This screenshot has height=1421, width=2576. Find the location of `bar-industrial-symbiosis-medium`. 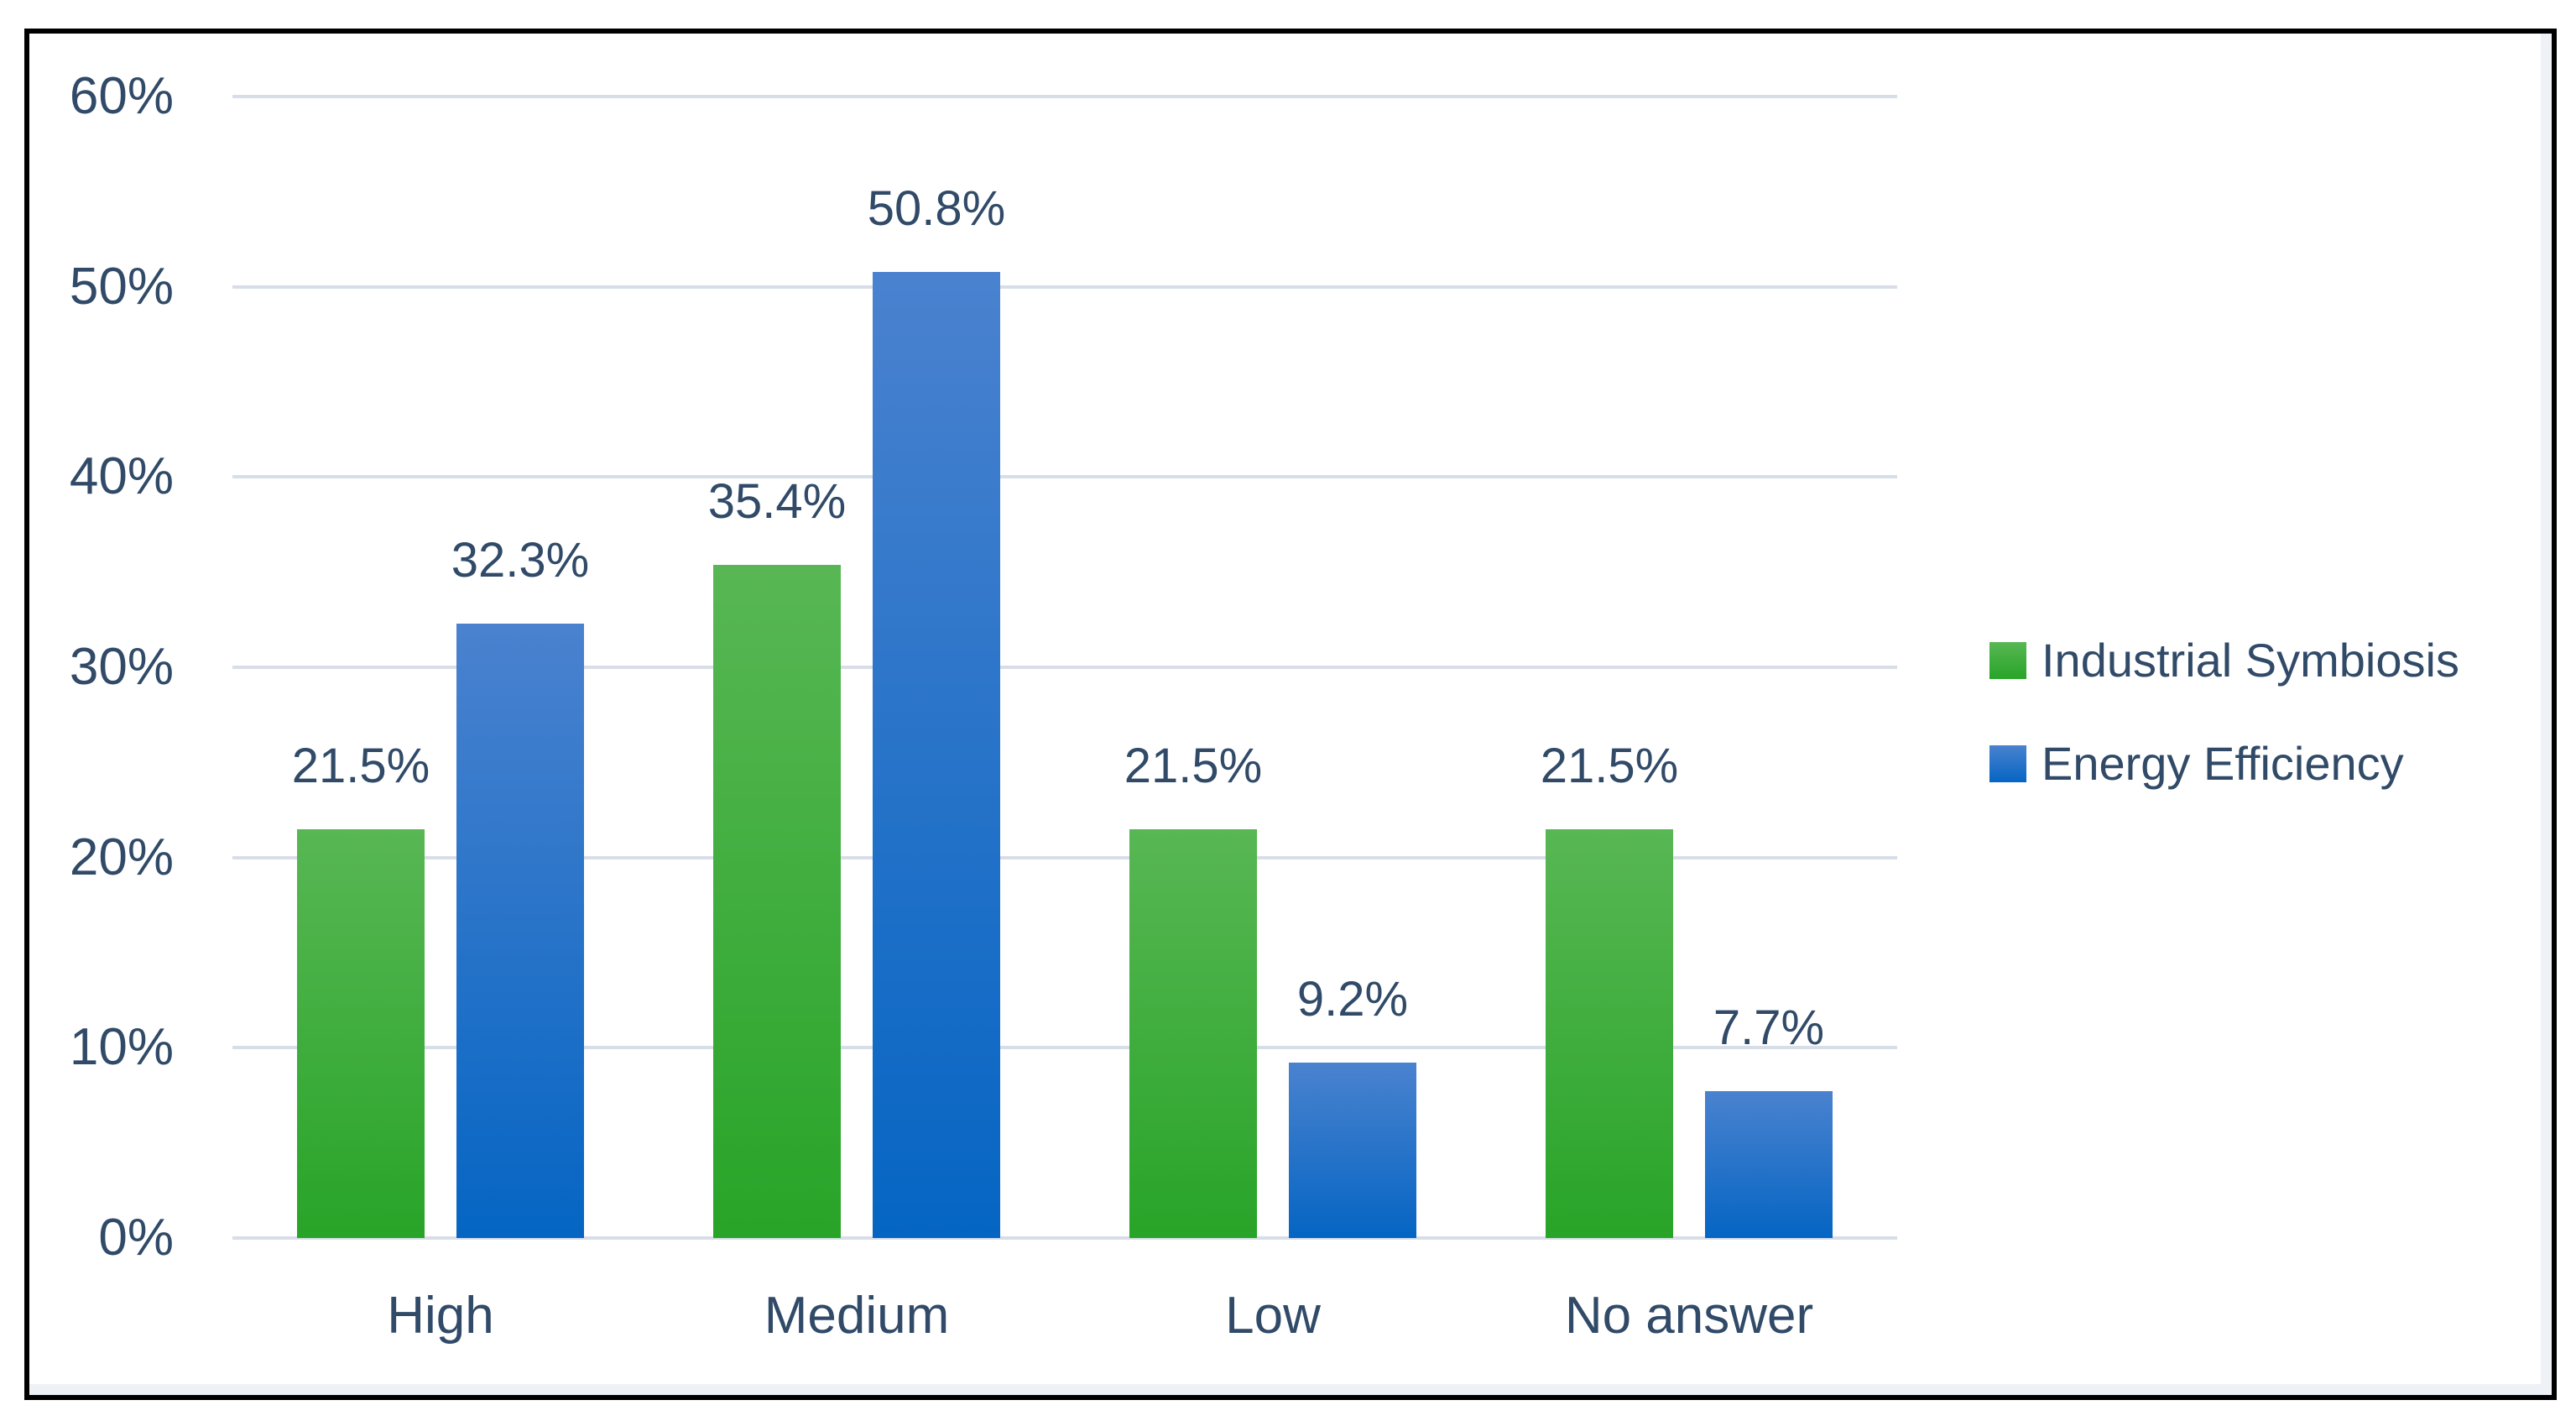

bar-industrial-symbiosis-medium is located at coordinates (777, 901).